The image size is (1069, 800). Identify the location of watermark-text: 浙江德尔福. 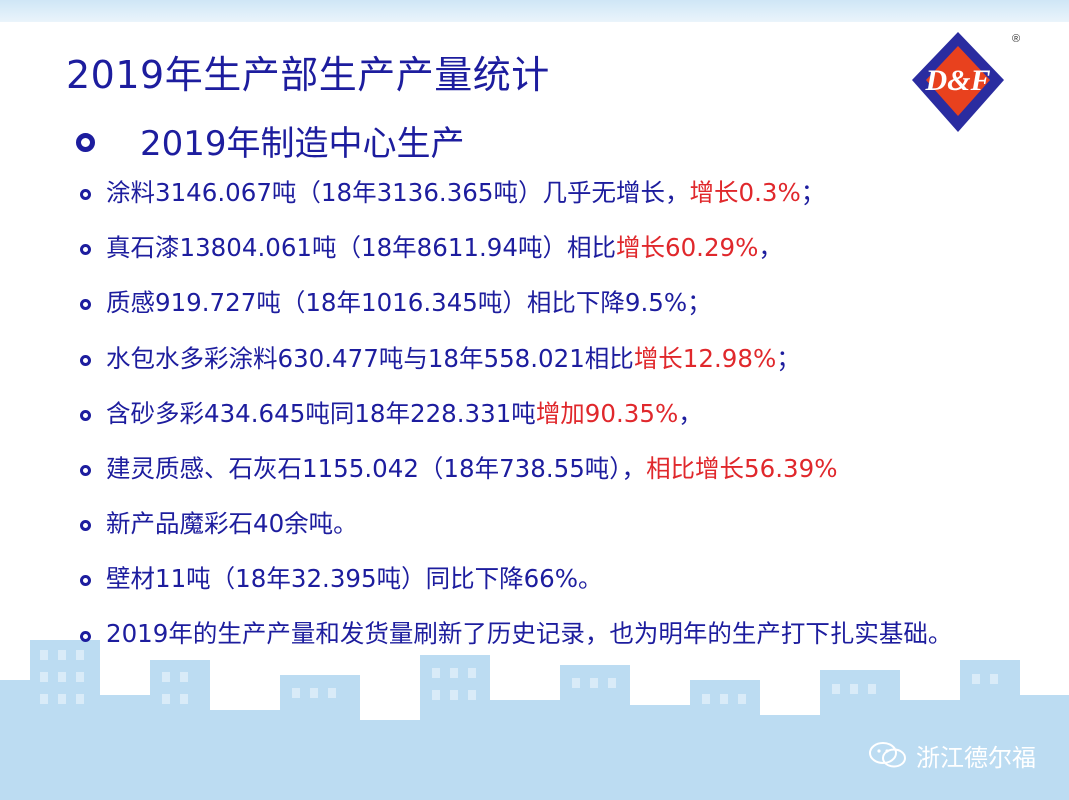
(976, 757).